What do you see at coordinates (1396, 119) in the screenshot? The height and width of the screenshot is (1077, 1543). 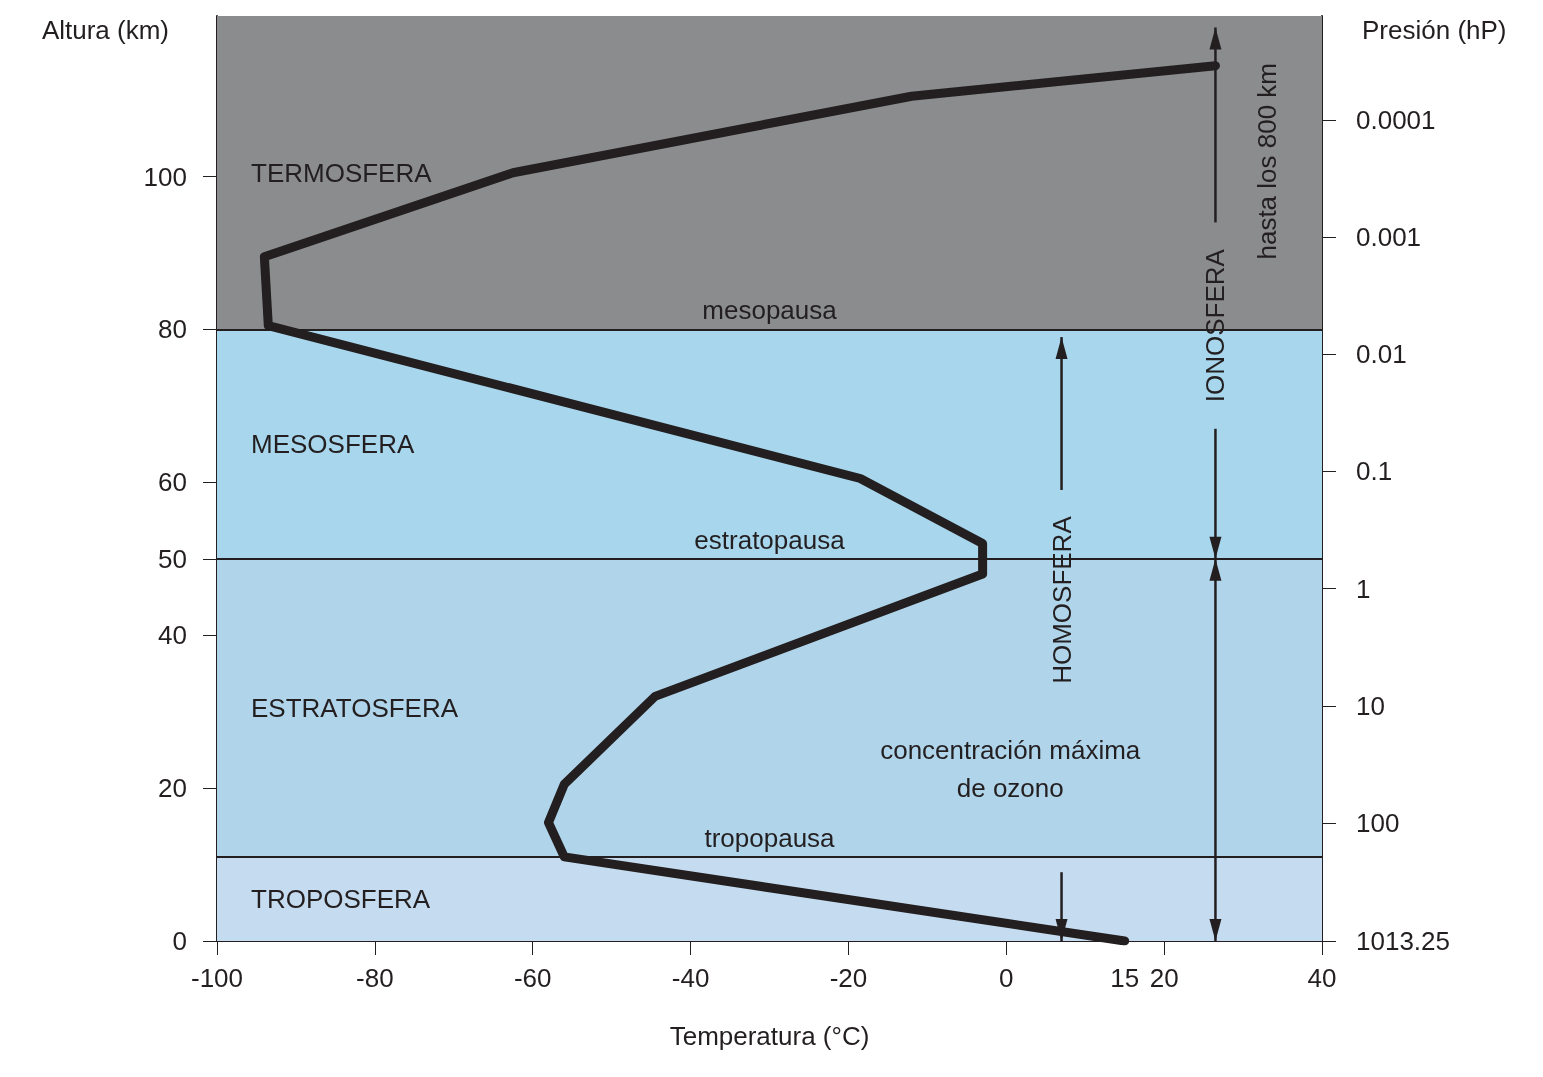 I see `y2-tick-label: 0.0001` at bounding box center [1396, 119].